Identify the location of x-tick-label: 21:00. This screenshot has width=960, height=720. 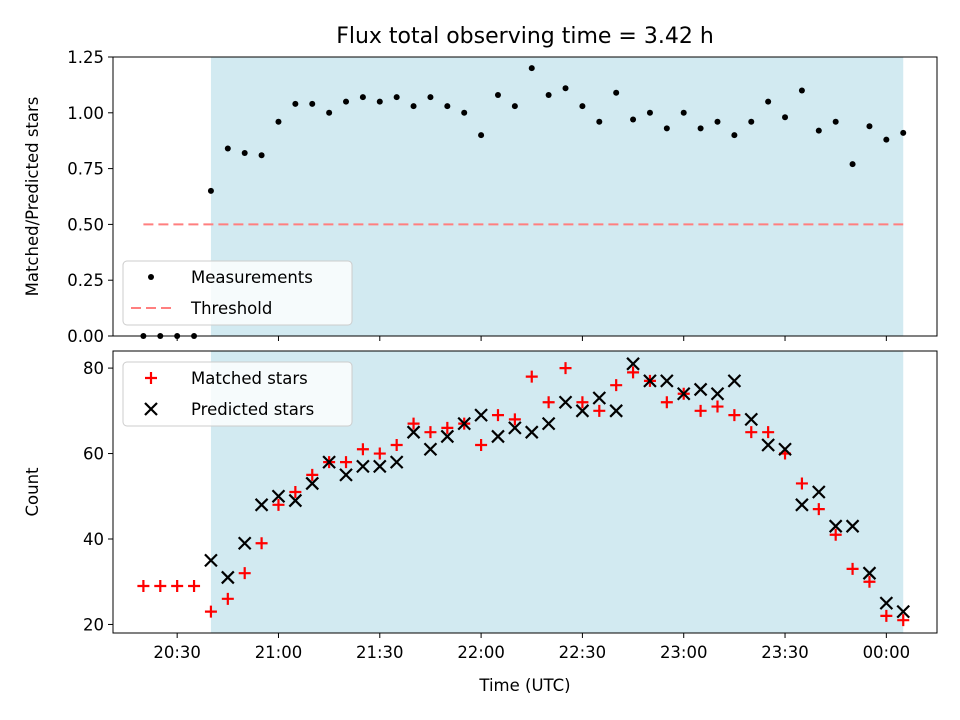
(279, 652).